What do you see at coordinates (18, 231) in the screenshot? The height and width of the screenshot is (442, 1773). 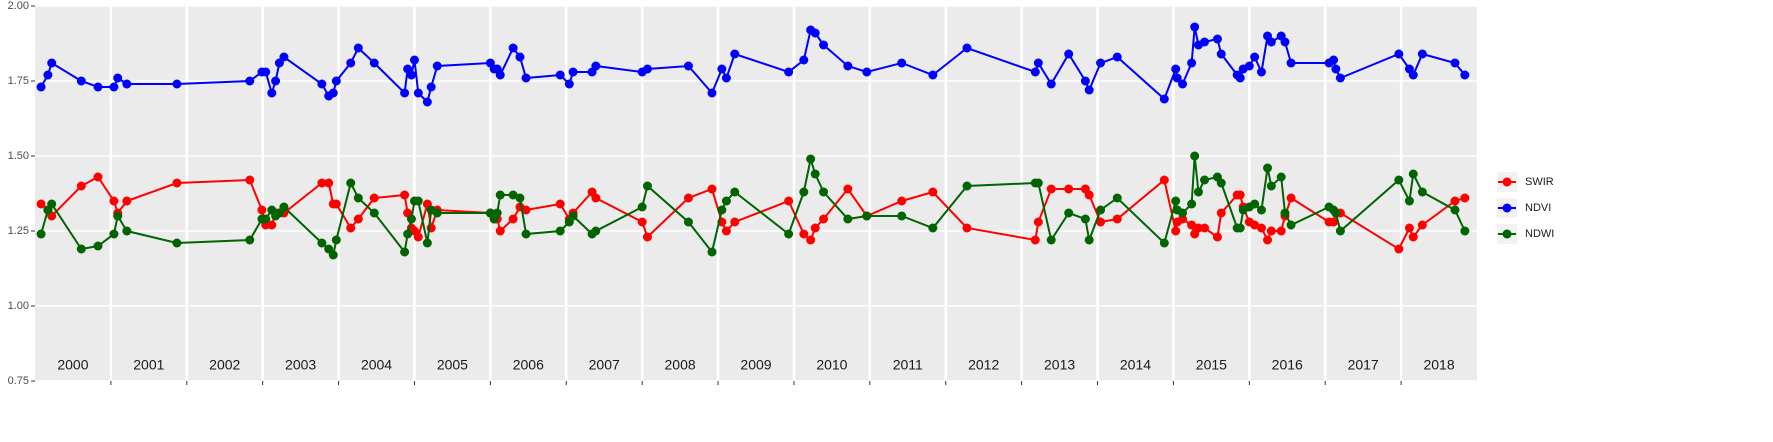 I see `y-tick-label: 1.25` at bounding box center [18, 231].